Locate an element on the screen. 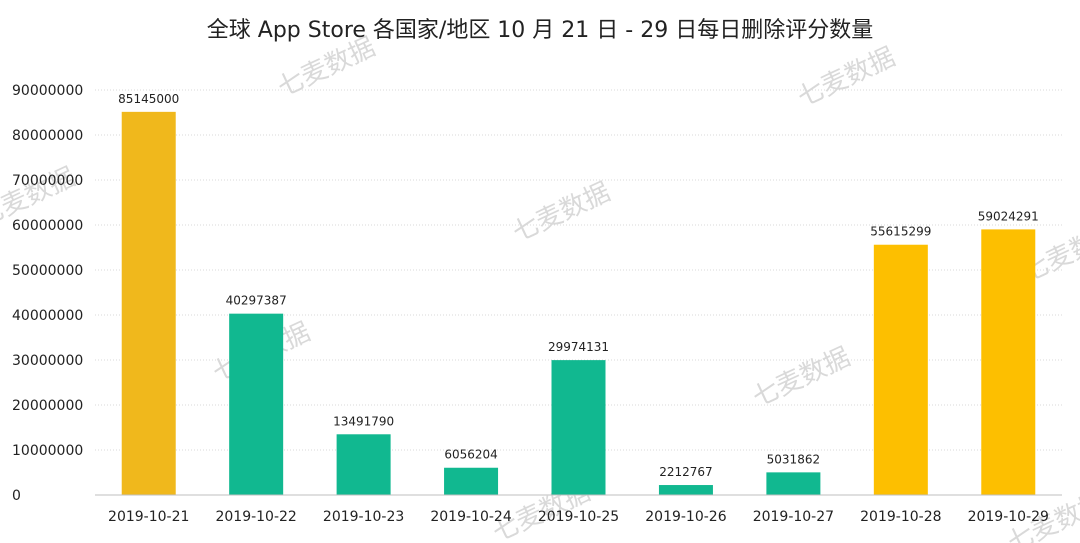 This screenshot has height=543, width=1080. y-tick-label: 40000000 is located at coordinates (47, 316).